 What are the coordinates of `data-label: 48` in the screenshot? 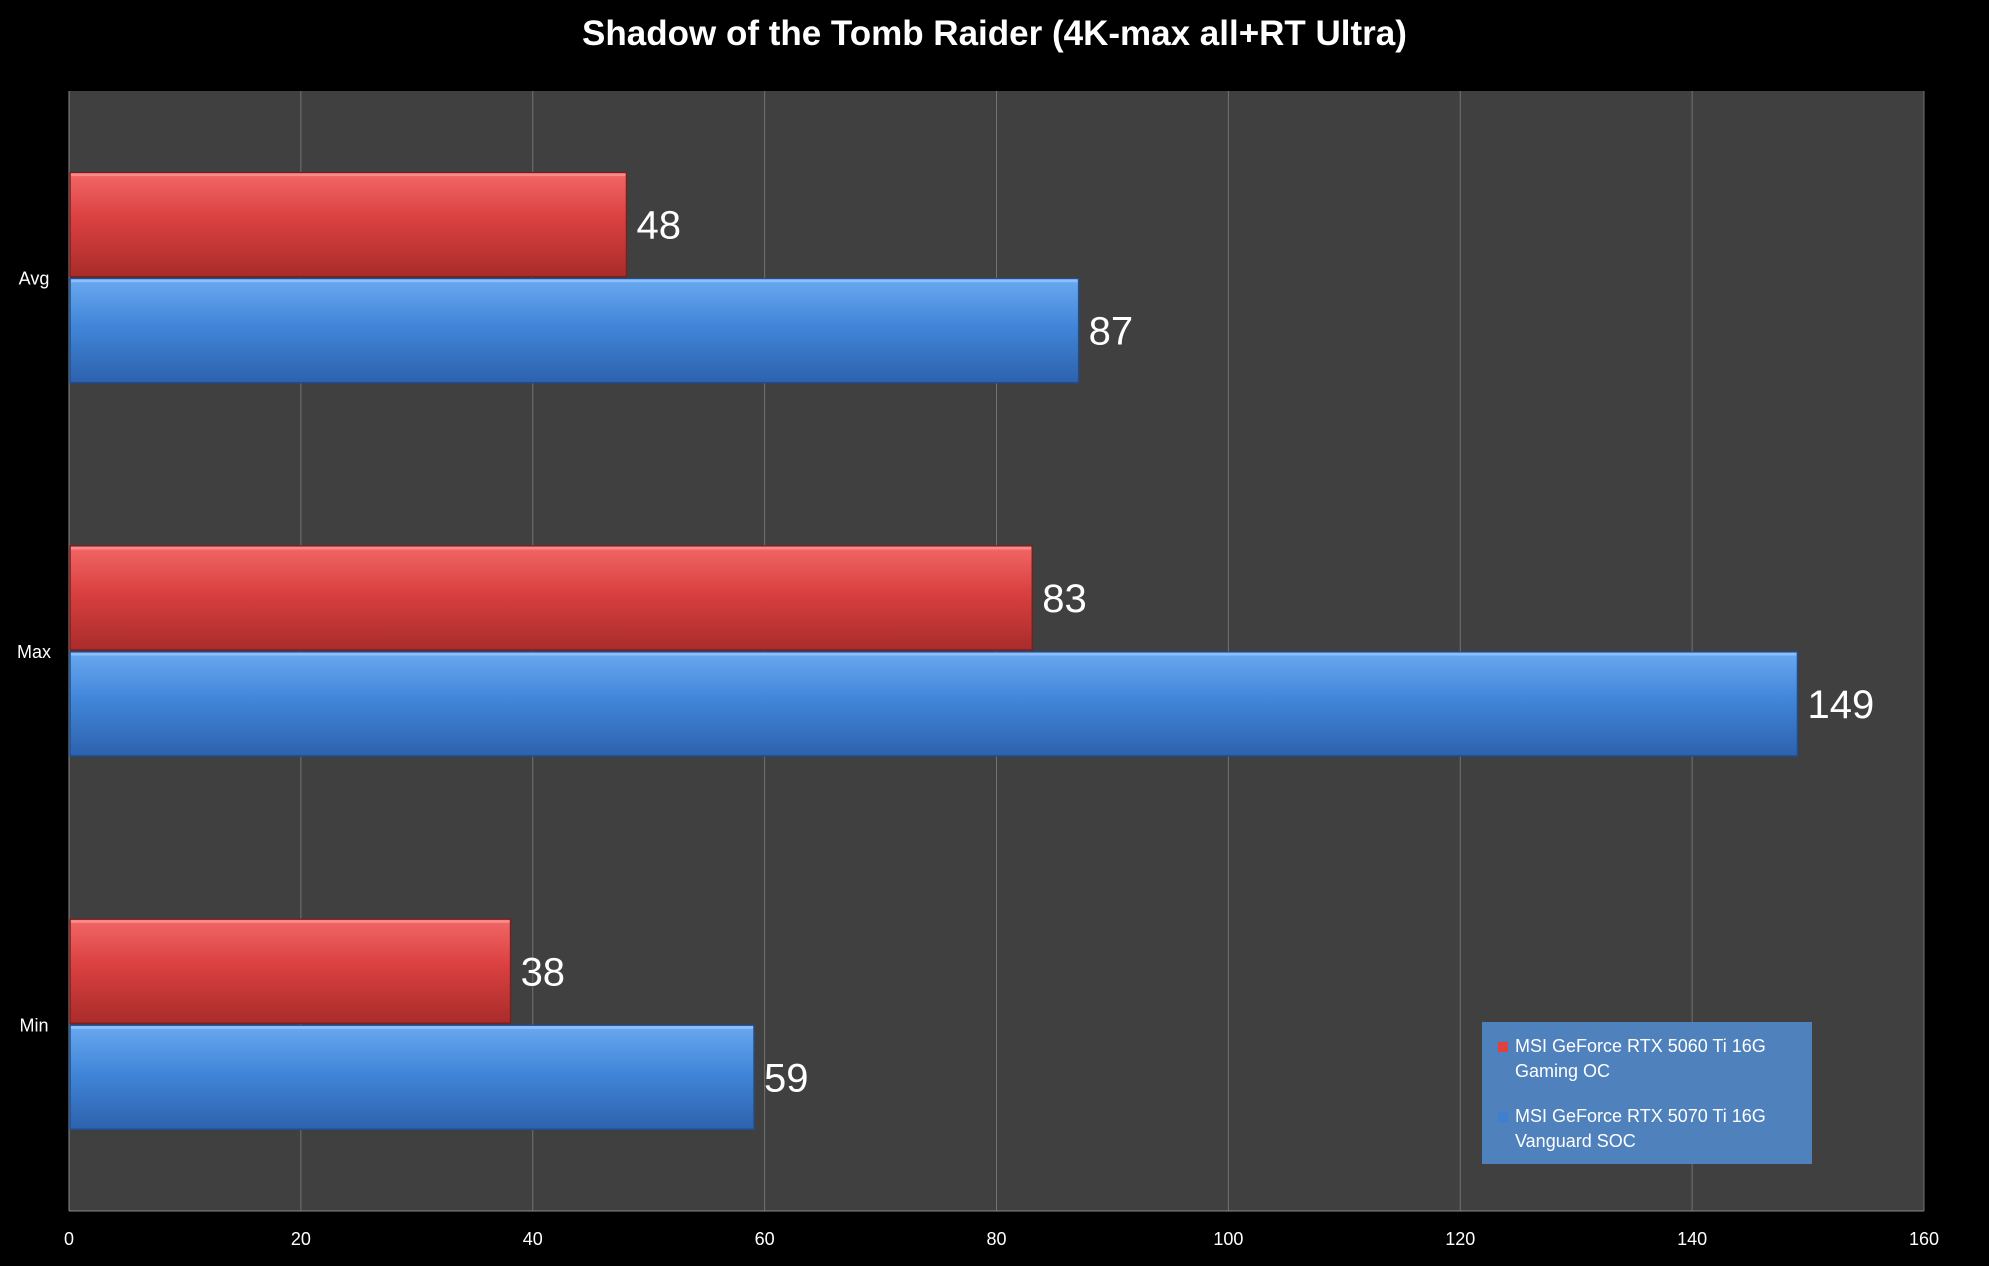 It's located at (659, 226).